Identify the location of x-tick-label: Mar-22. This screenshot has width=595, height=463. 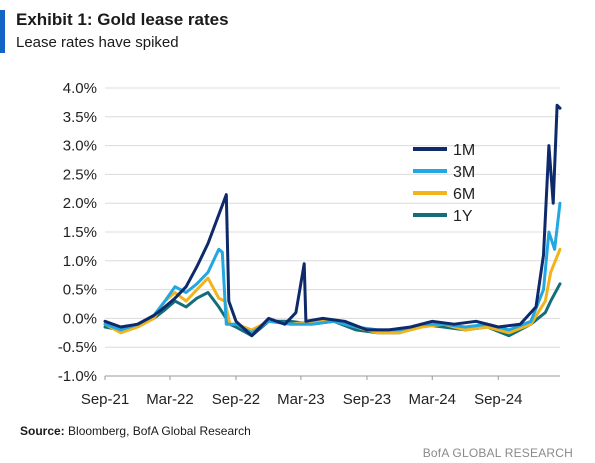
(170, 399).